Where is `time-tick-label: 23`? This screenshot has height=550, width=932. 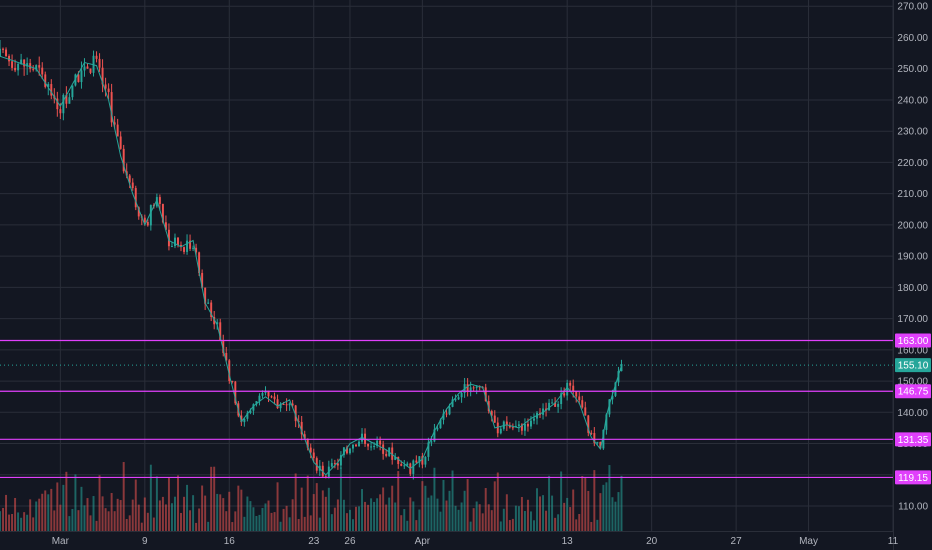 time-tick-label: 23 is located at coordinates (314, 541).